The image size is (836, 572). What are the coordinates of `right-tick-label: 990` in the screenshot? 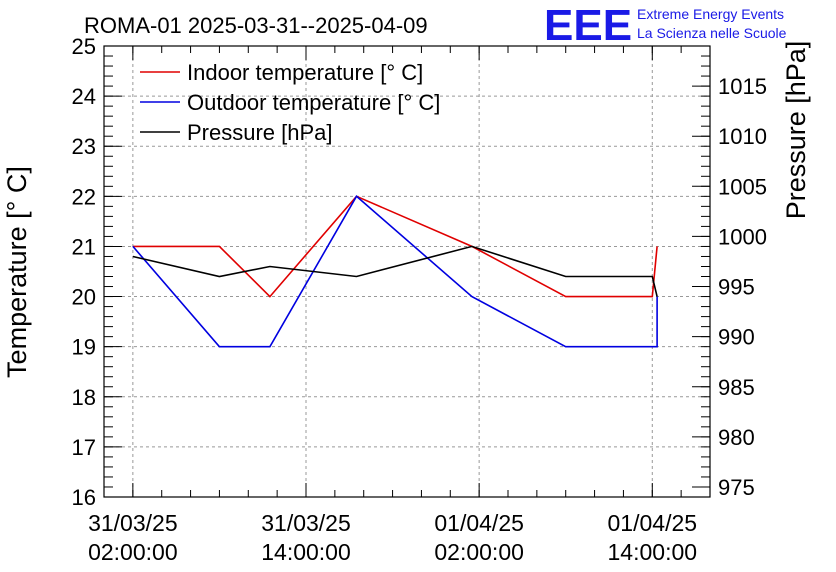 It's located at (736, 337).